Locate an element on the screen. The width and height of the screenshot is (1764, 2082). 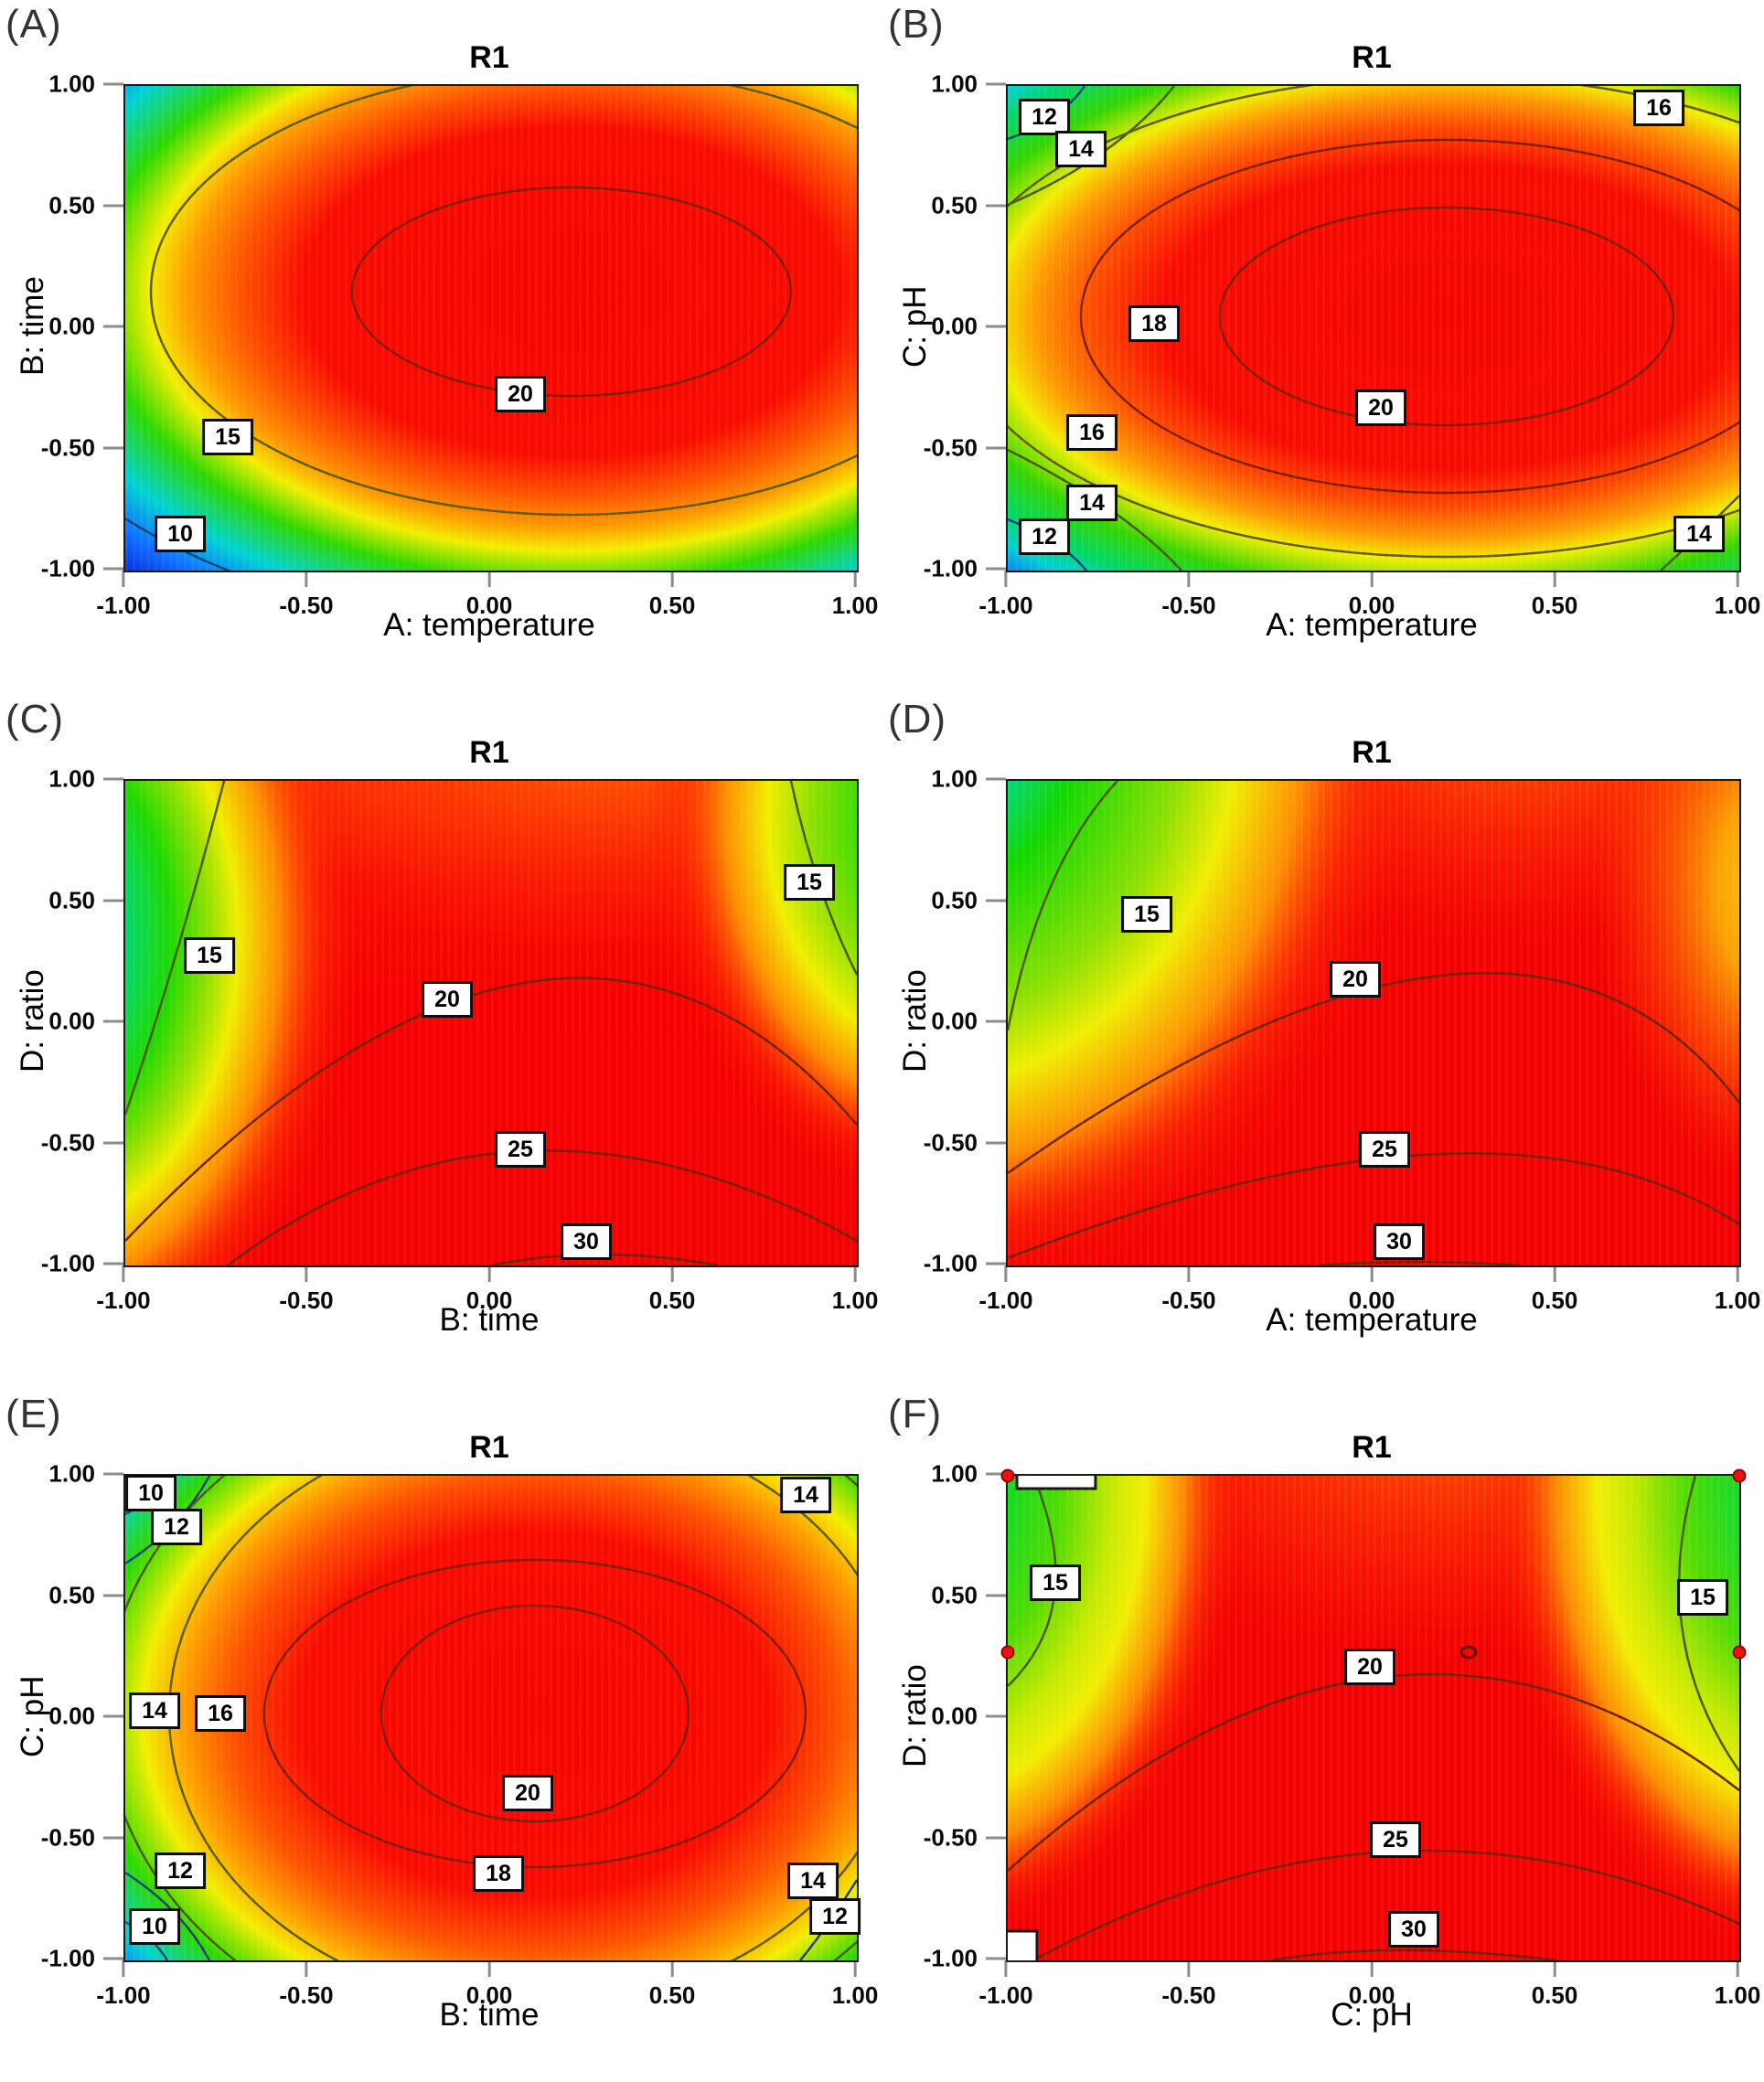
contour-labels-layer: 20 15 10 is located at coordinates (491, 328).